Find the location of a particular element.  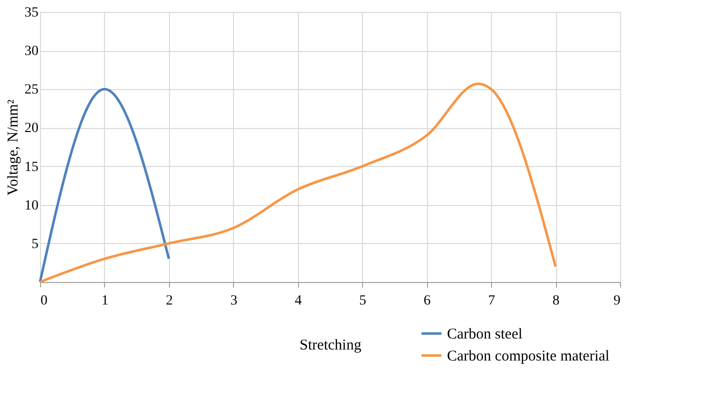

x-tick-label: 7 is located at coordinates (492, 301).